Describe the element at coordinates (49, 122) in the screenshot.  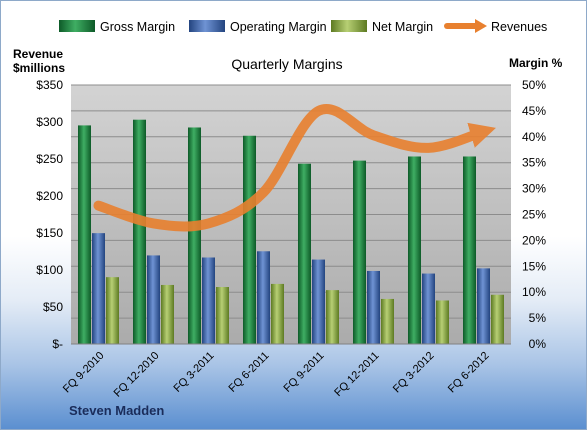
I see `left-tick-label: $300` at that location.